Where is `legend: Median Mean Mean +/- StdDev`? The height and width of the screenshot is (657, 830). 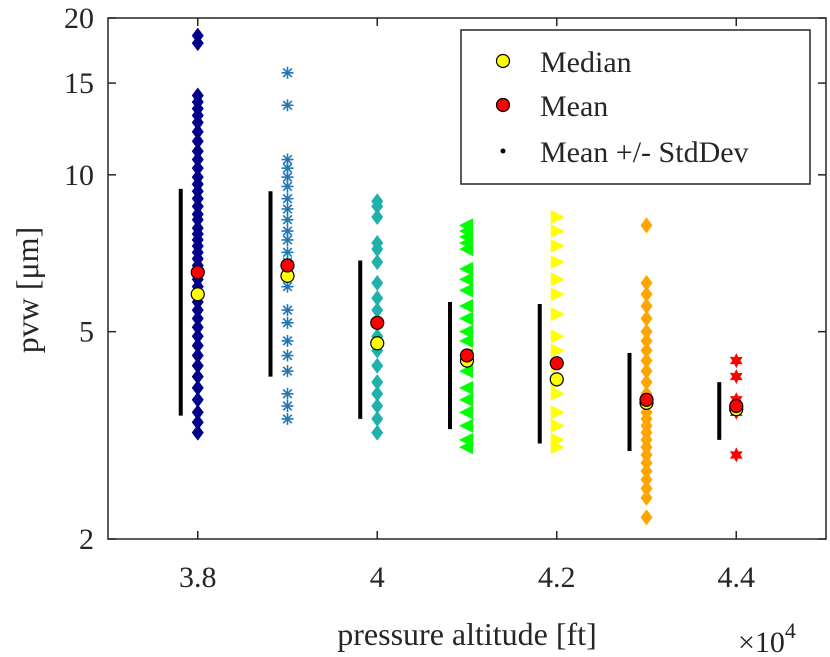 legend: Median Mean Mean +/- StdDev is located at coordinates (635, 107).